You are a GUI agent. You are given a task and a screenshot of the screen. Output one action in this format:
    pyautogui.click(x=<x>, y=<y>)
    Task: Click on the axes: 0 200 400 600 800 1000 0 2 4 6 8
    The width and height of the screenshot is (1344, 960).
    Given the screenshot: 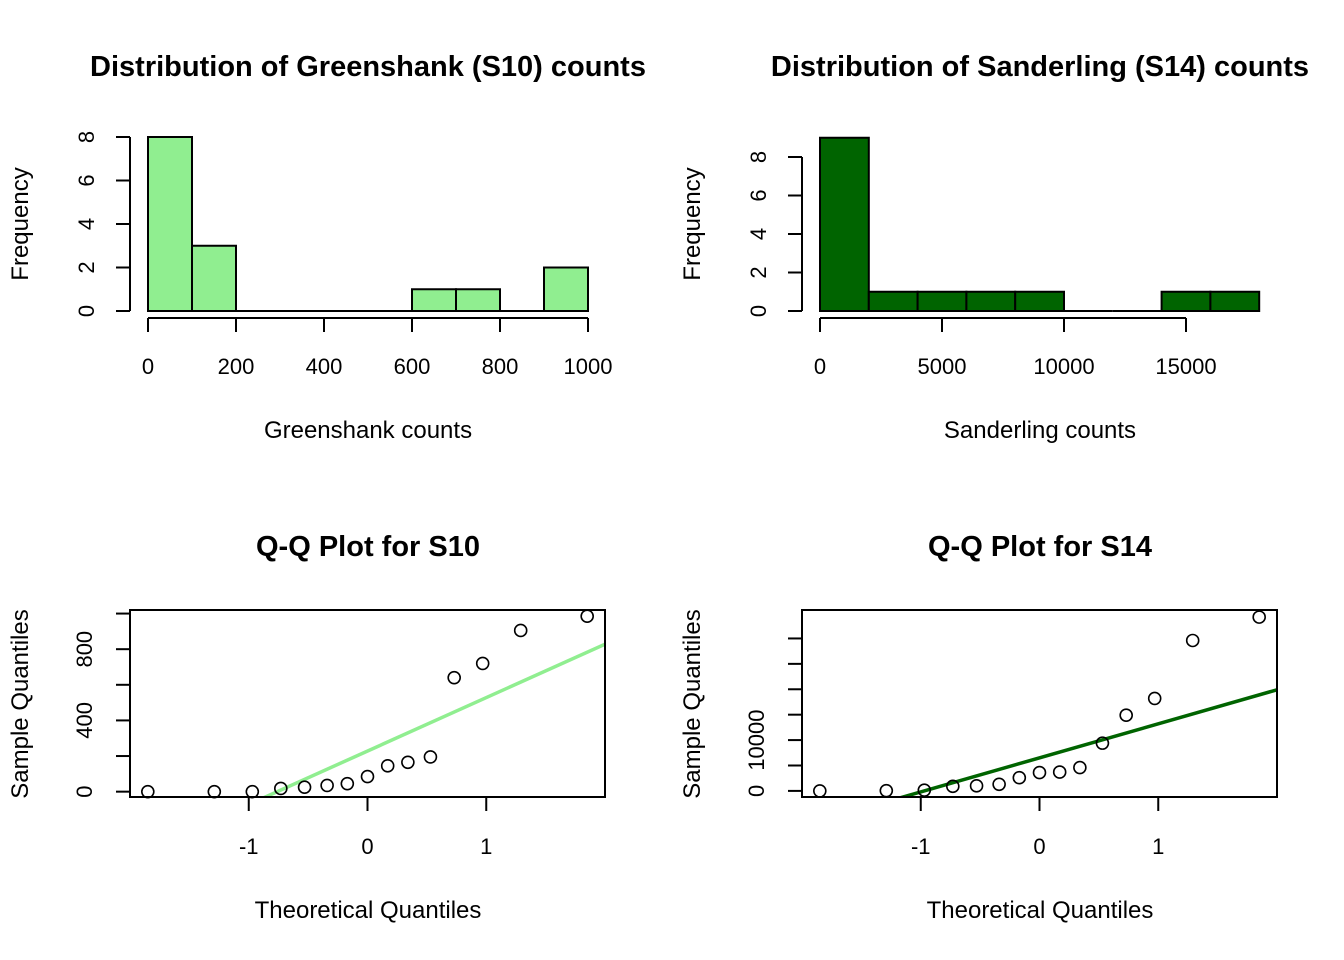 What is the action you would take?
    pyautogui.click(x=343, y=255)
    